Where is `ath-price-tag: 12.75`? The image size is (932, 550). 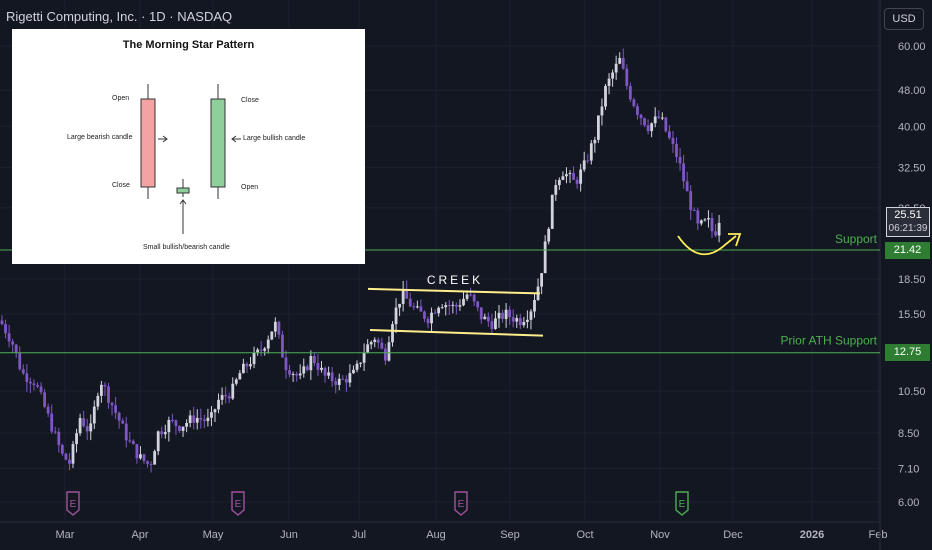
ath-price-tag: 12.75 is located at coordinates (907, 352).